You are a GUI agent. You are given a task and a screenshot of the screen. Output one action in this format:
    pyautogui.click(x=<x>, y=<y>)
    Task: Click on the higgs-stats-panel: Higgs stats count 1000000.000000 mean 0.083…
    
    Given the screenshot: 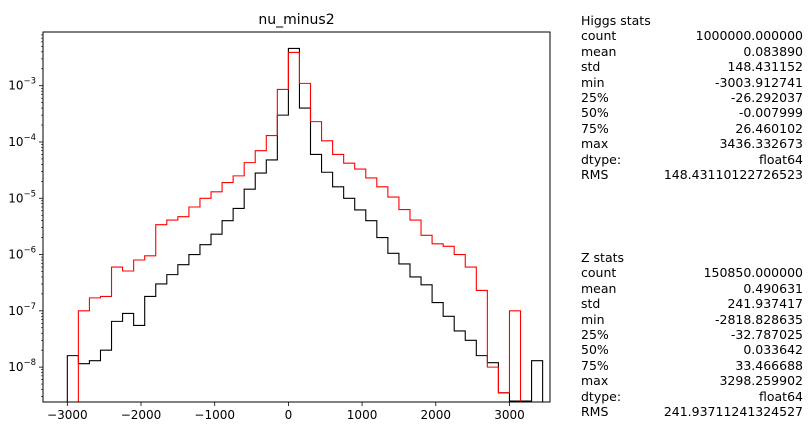 What is the action you would take?
    pyautogui.click(x=692, y=97)
    